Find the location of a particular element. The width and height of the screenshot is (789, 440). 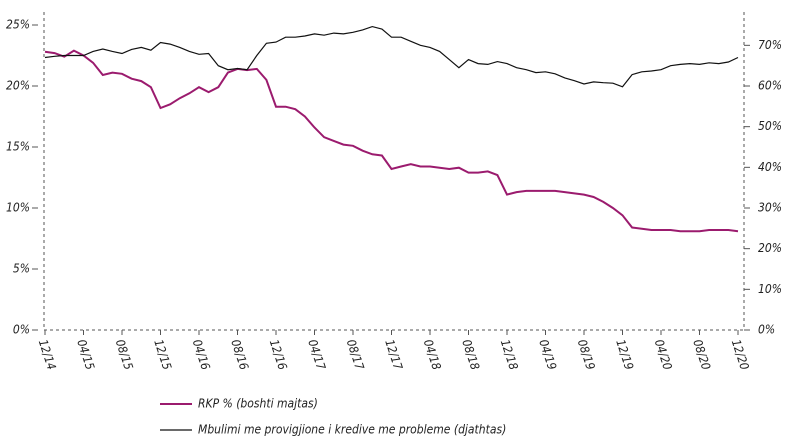

x-tick-label: 12/17 is located at coordinates (393, 355).